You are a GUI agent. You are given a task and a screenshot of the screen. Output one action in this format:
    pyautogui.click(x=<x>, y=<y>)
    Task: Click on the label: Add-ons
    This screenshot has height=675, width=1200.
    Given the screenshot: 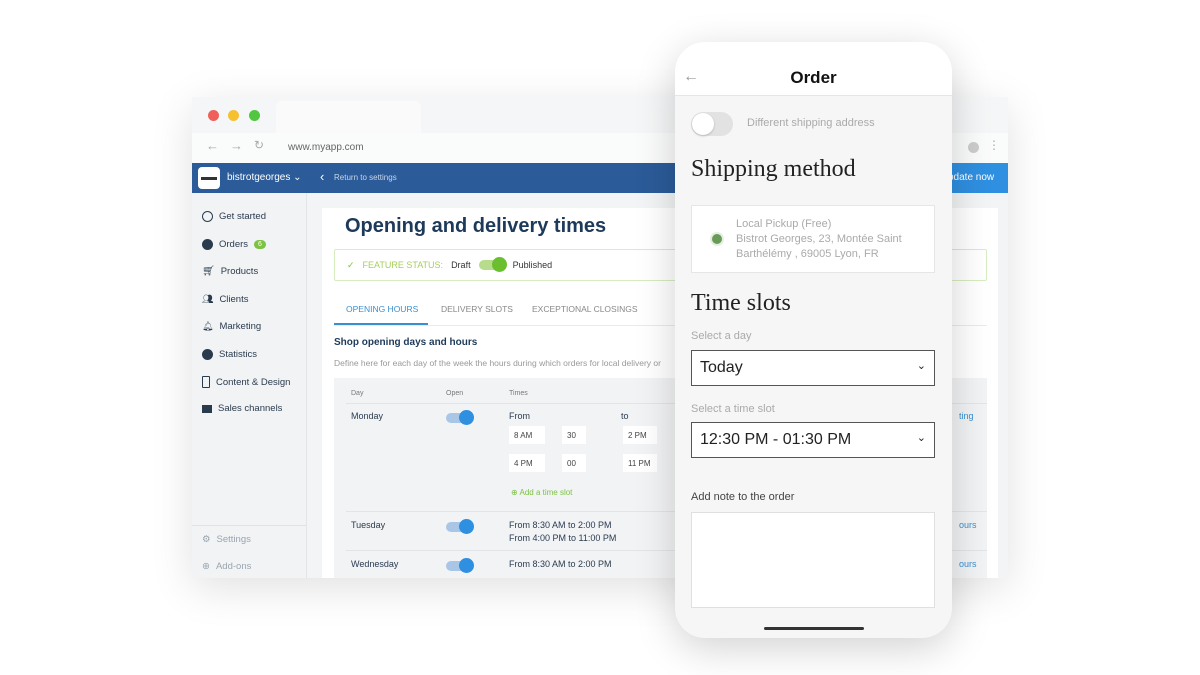 What is the action you would take?
    pyautogui.click(x=233, y=566)
    